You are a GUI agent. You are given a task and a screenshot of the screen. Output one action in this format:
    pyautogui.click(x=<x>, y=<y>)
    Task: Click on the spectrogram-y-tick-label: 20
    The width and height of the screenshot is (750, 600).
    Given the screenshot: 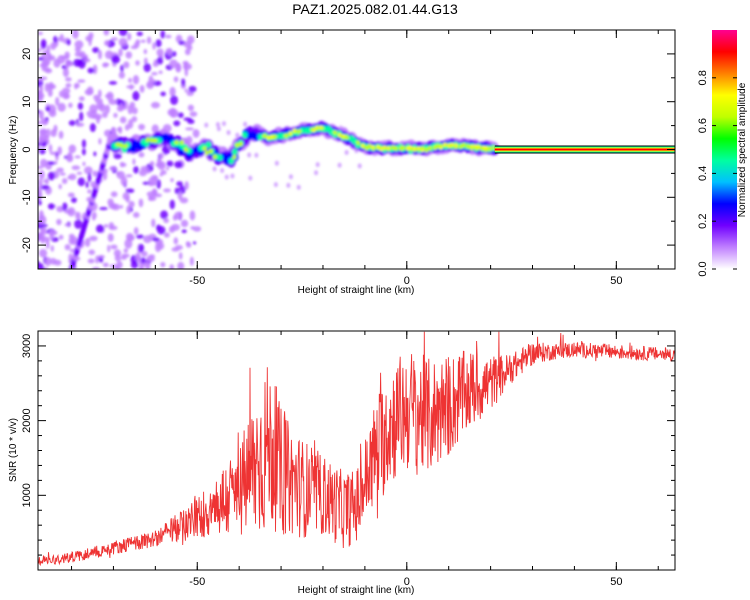 What is the action you would take?
    pyautogui.click(x=27, y=54)
    